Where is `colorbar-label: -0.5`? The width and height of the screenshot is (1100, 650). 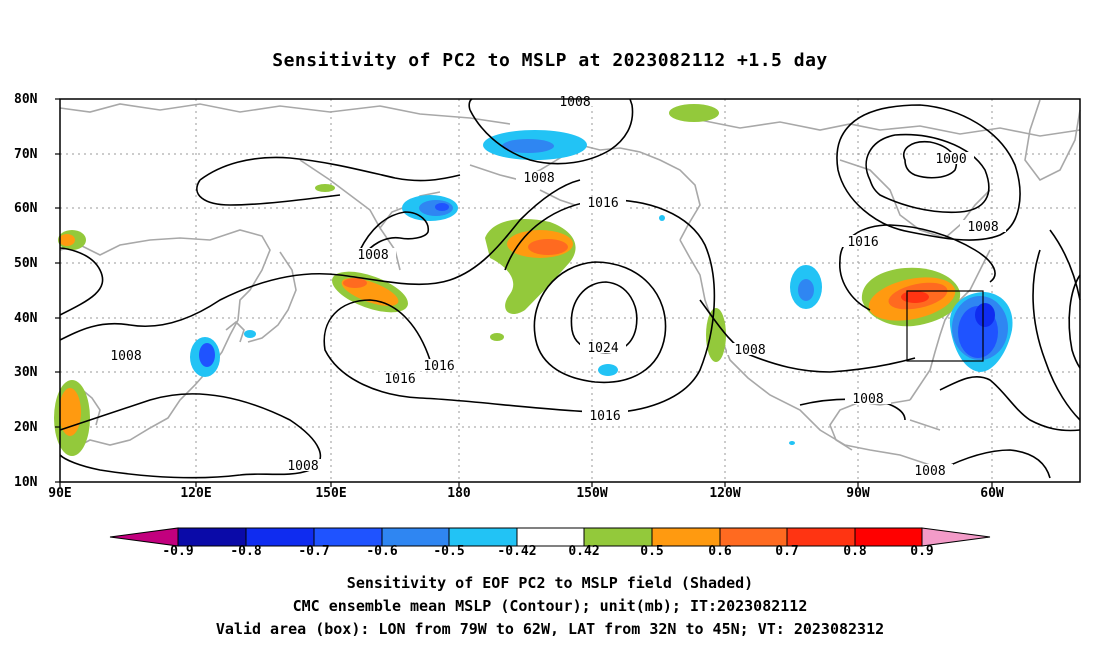
colorbar-label: -0.5 is located at coordinates (449, 551).